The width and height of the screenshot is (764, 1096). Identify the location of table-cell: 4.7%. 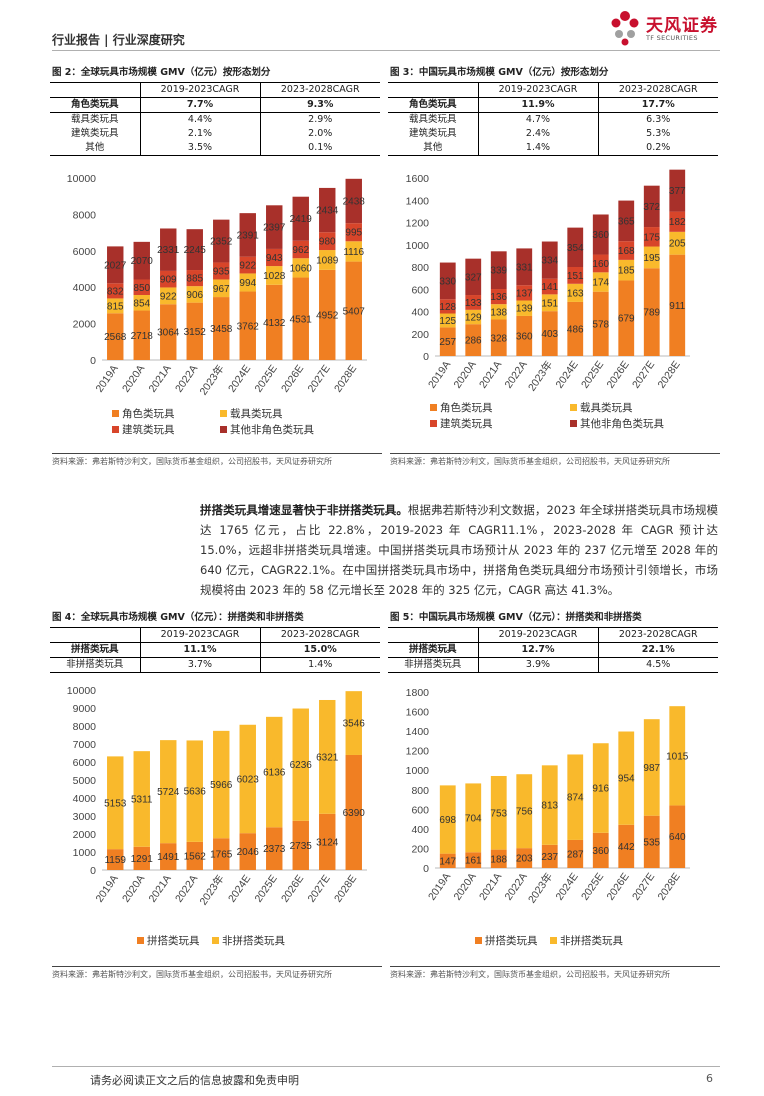
(537, 119).